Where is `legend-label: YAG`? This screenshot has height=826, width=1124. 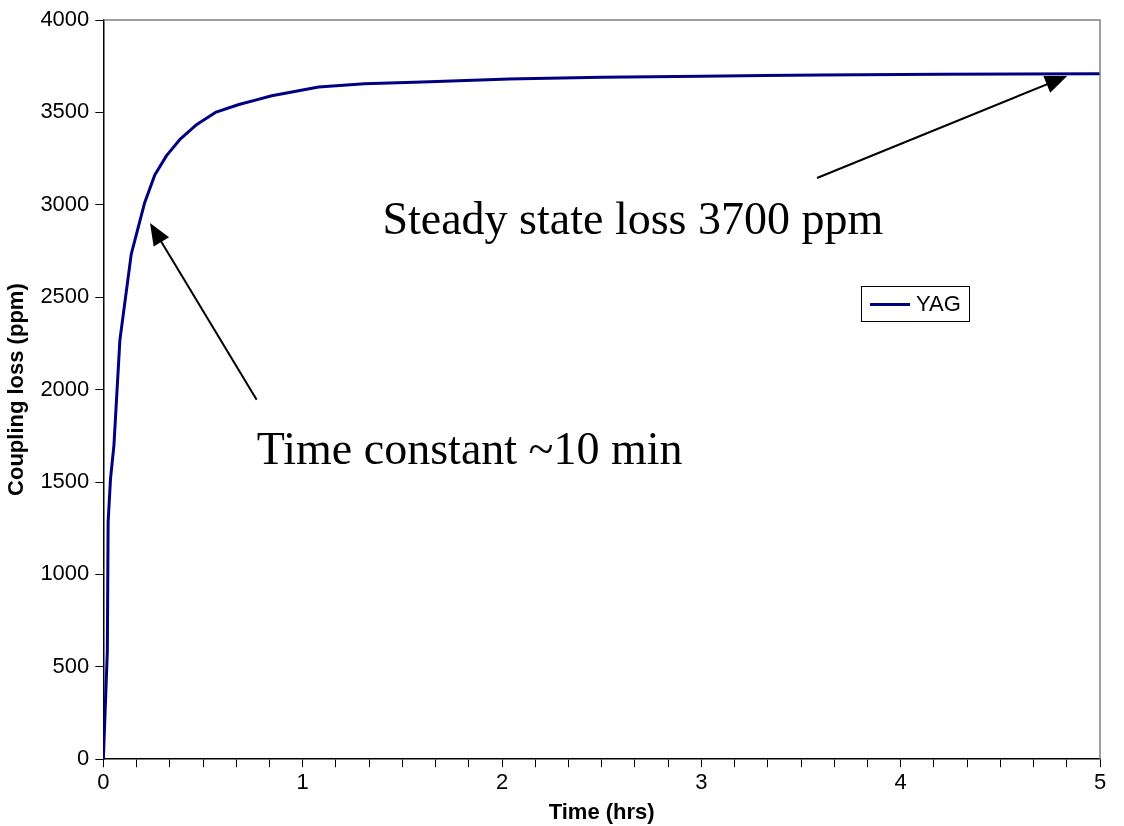 legend-label: YAG is located at coordinates (938, 304).